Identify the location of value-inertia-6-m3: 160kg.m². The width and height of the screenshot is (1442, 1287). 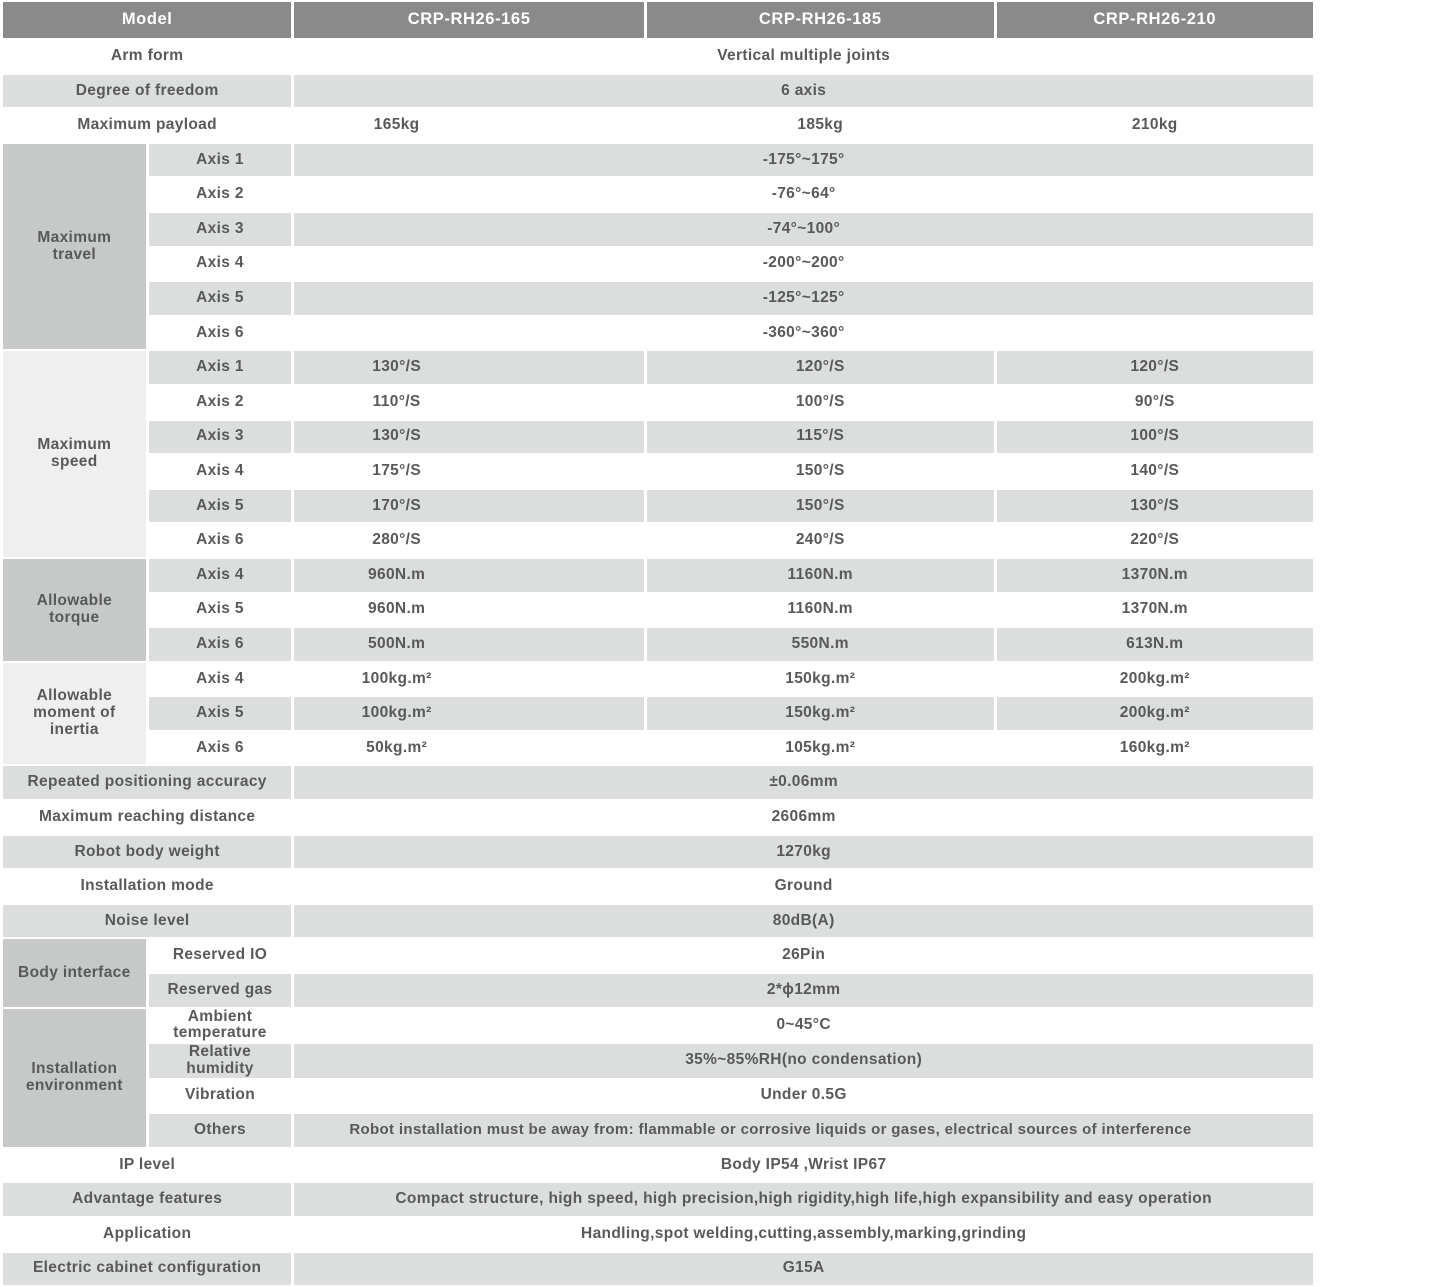
(1154, 747).